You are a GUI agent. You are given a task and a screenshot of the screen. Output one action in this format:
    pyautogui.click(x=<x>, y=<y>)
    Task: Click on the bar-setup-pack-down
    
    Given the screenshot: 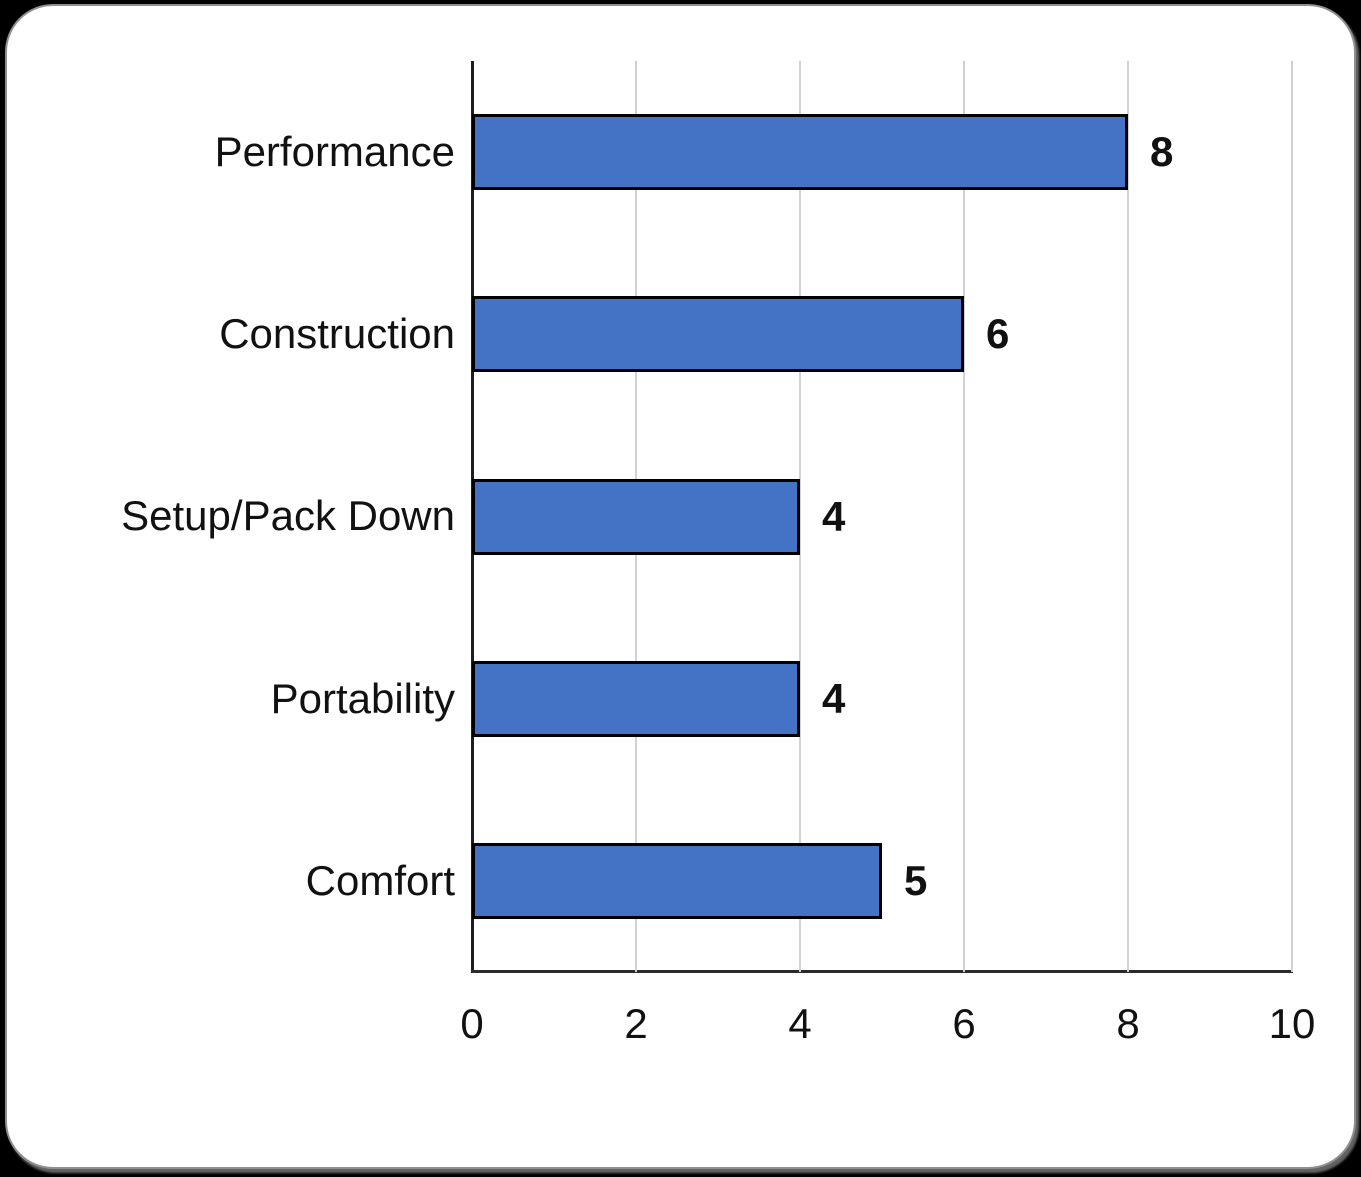 What is the action you would take?
    pyautogui.click(x=636, y=517)
    